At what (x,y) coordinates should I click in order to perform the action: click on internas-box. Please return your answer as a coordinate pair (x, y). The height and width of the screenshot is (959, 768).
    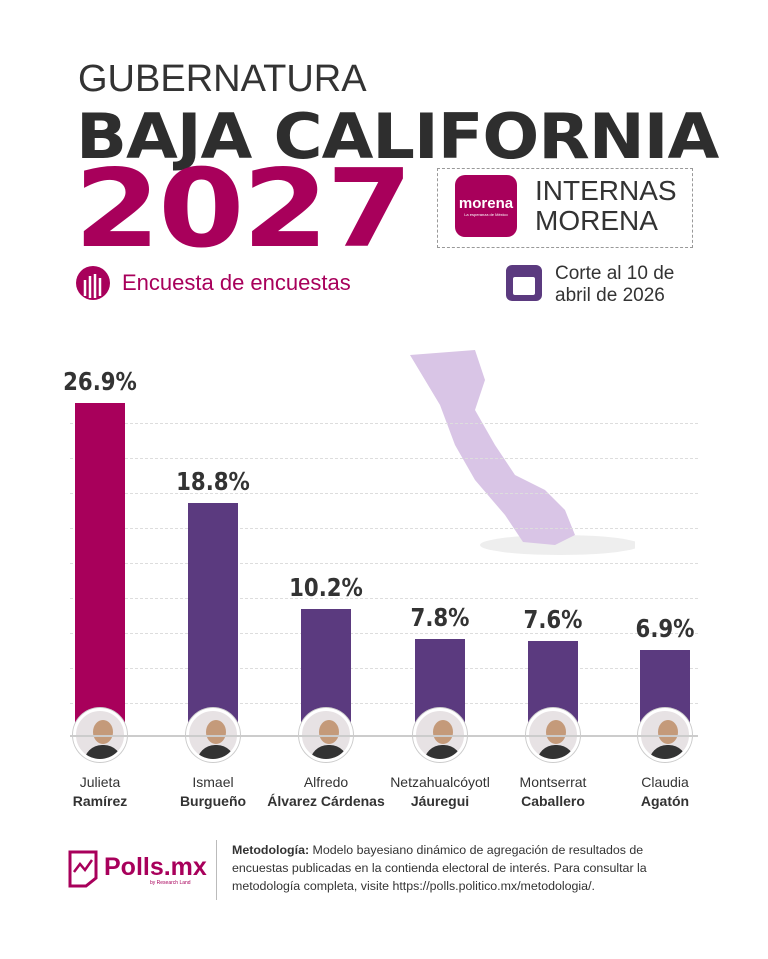
    Looking at the image, I should click on (565, 208).